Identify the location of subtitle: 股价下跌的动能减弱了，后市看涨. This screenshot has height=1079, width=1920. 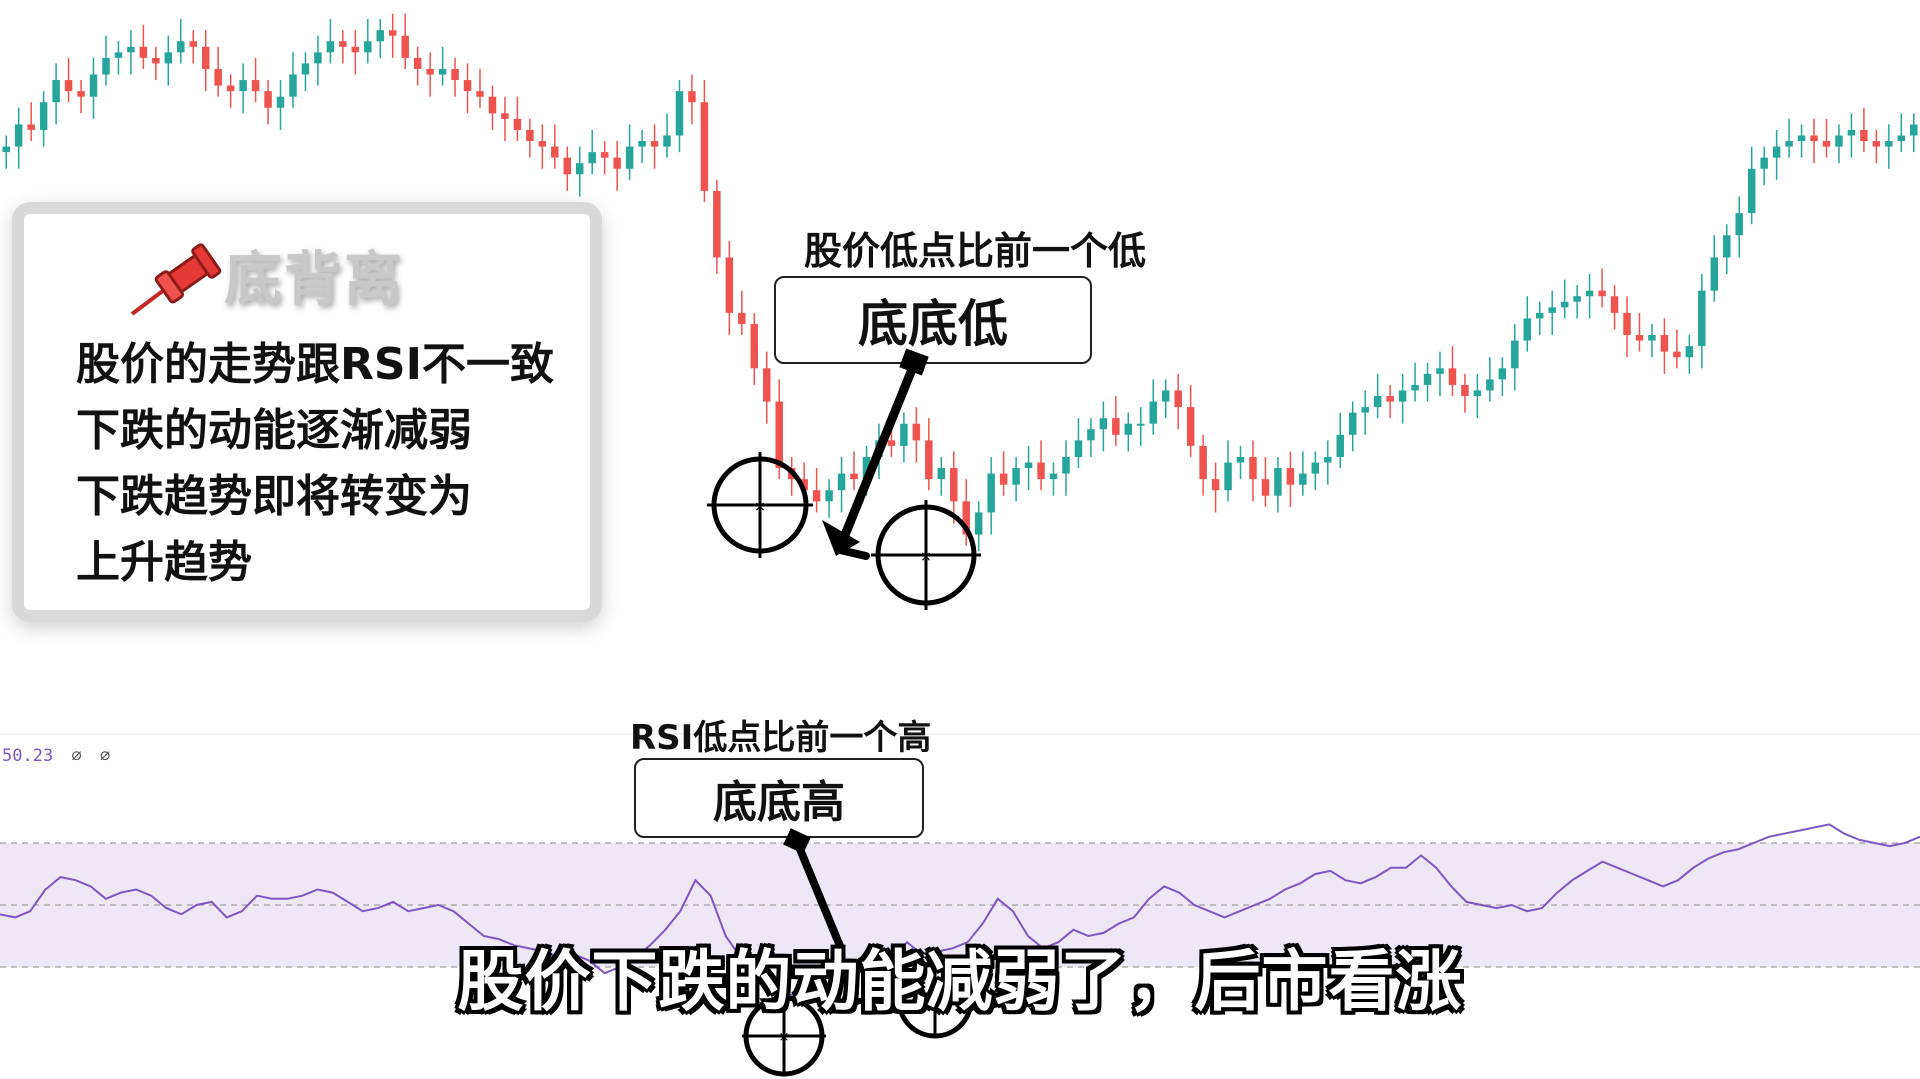
(960, 981).